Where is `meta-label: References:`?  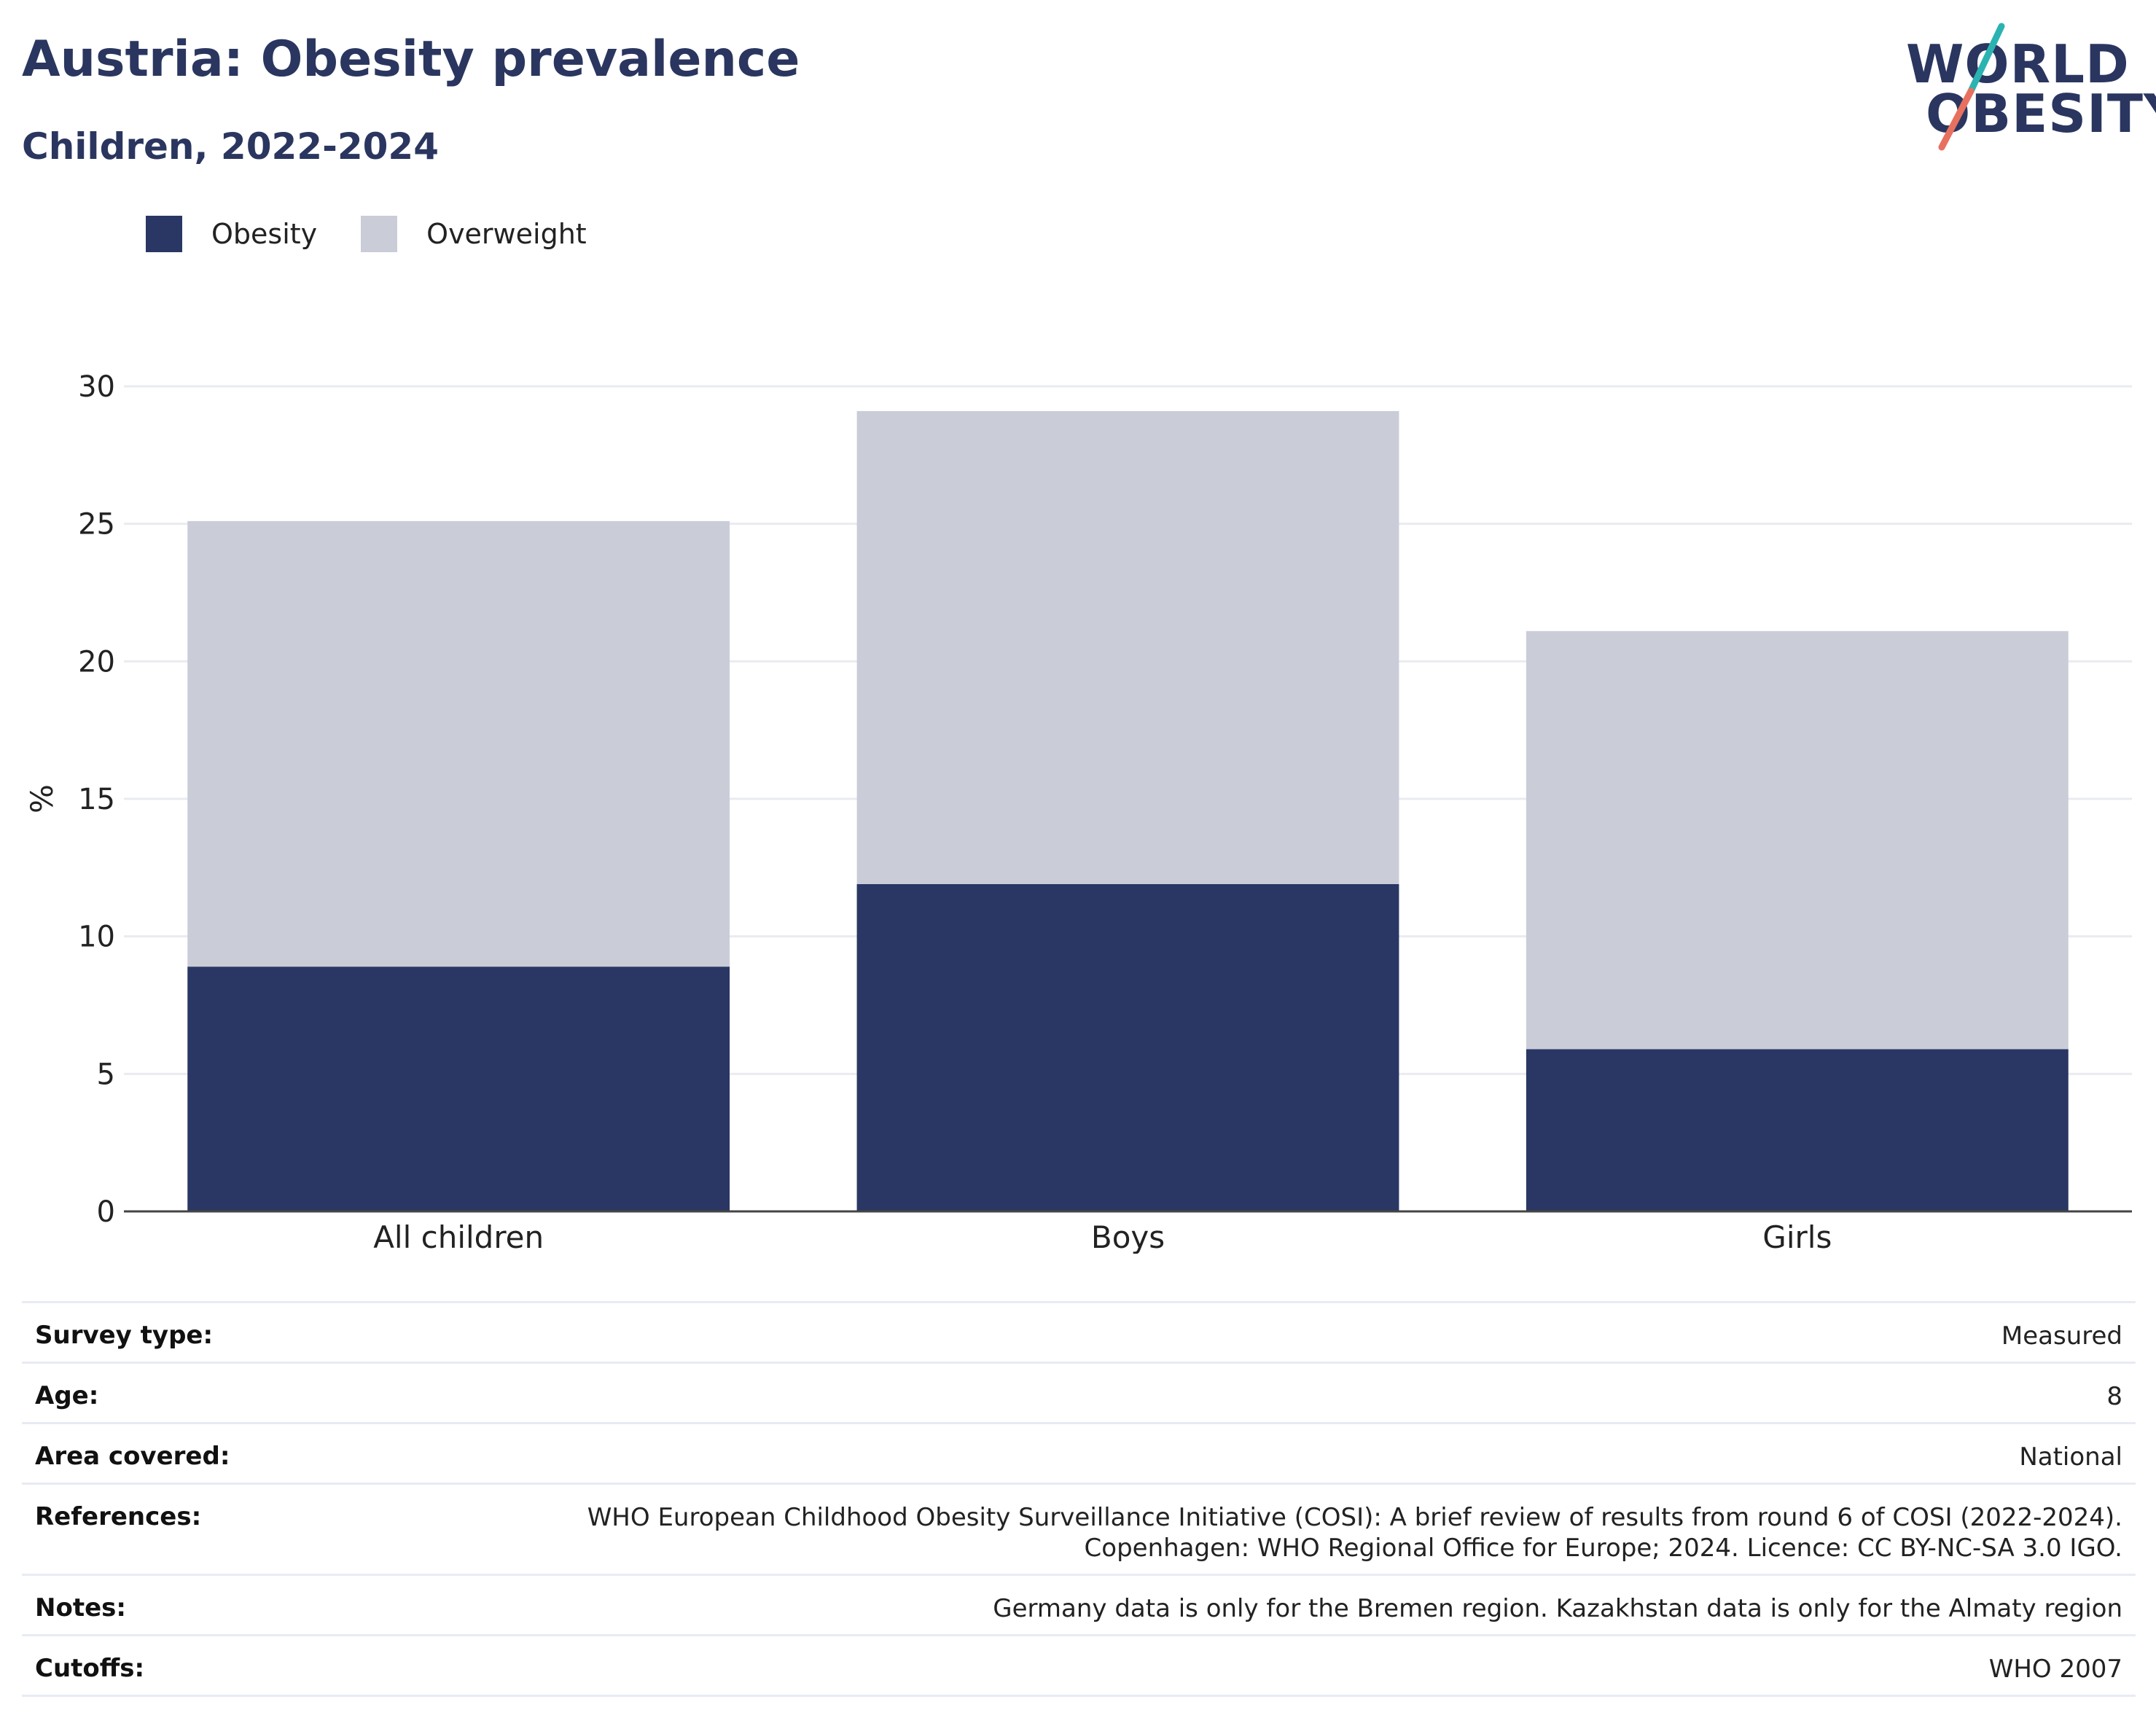 meta-label: References: is located at coordinates (118, 1516).